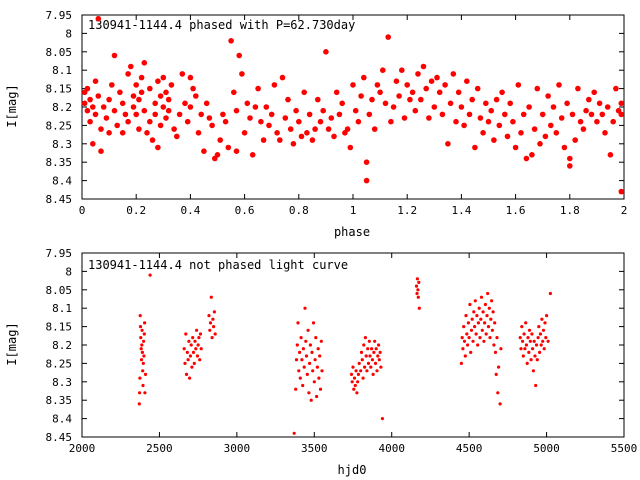 The image size is (640, 480). I want to click on x-tick-label: 0.4, so click(190, 210).